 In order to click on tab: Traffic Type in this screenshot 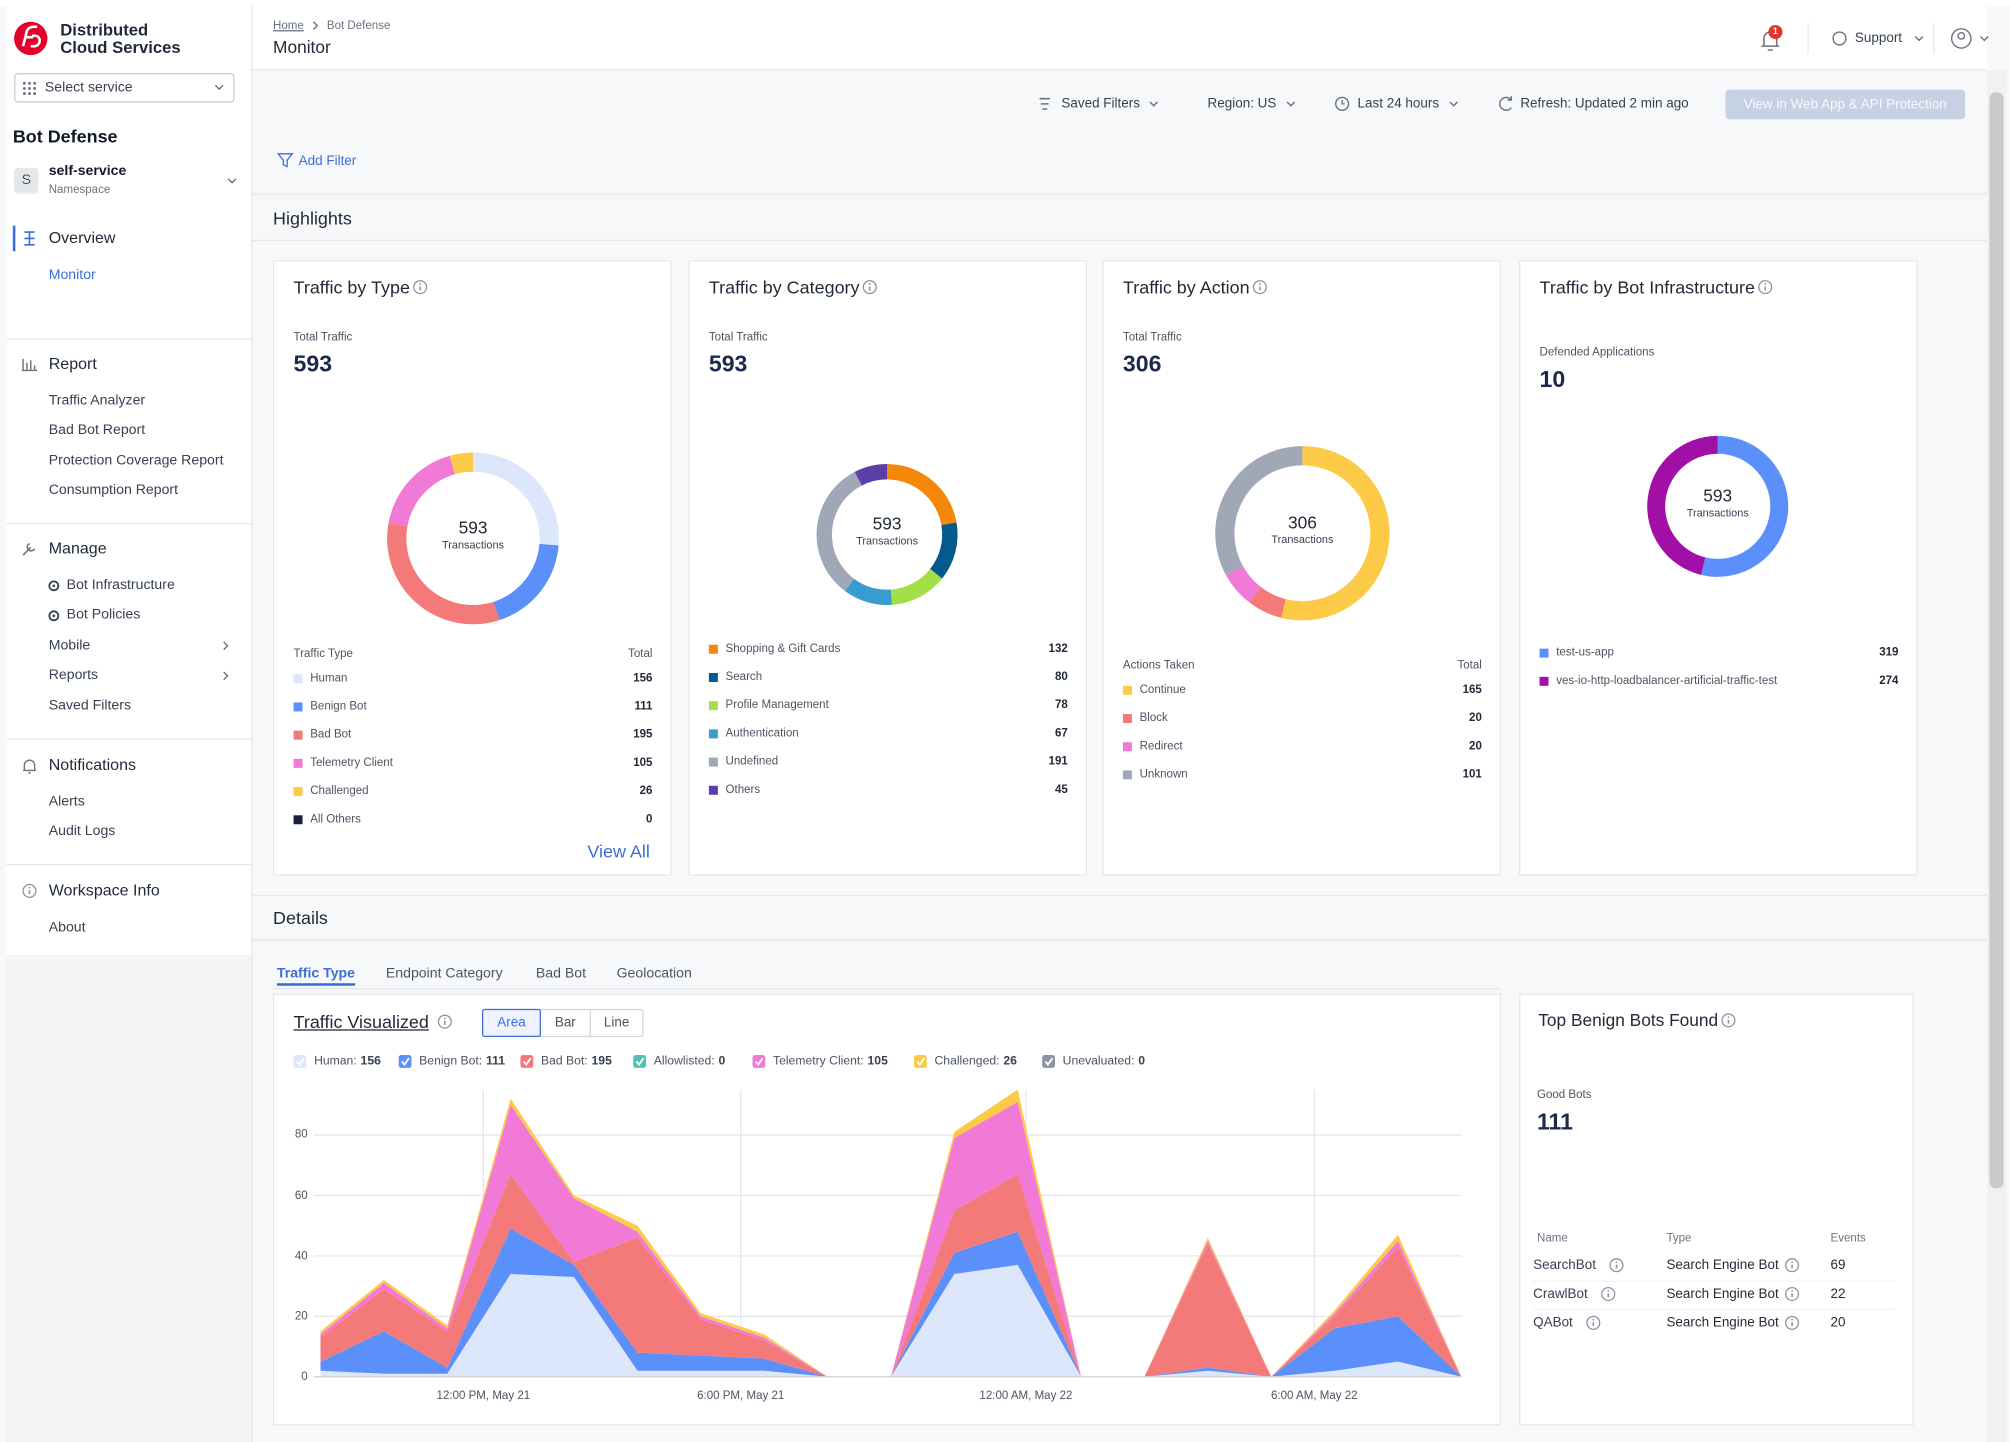, I will do `click(316, 973)`.